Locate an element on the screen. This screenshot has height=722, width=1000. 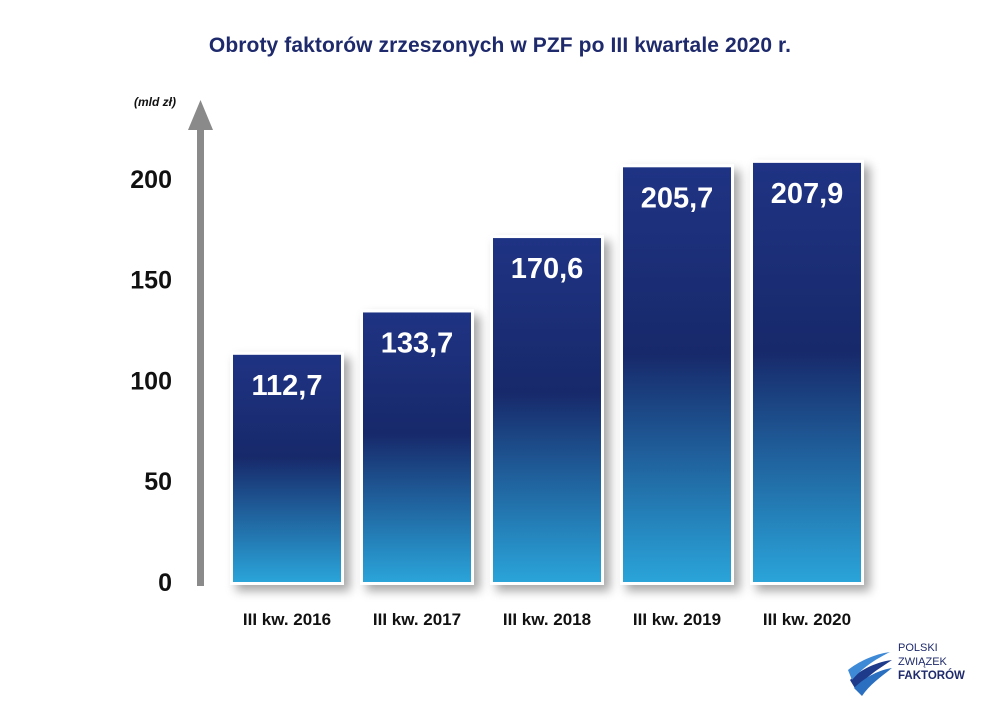
y-tick-label: 50 is located at coordinates (158, 482).